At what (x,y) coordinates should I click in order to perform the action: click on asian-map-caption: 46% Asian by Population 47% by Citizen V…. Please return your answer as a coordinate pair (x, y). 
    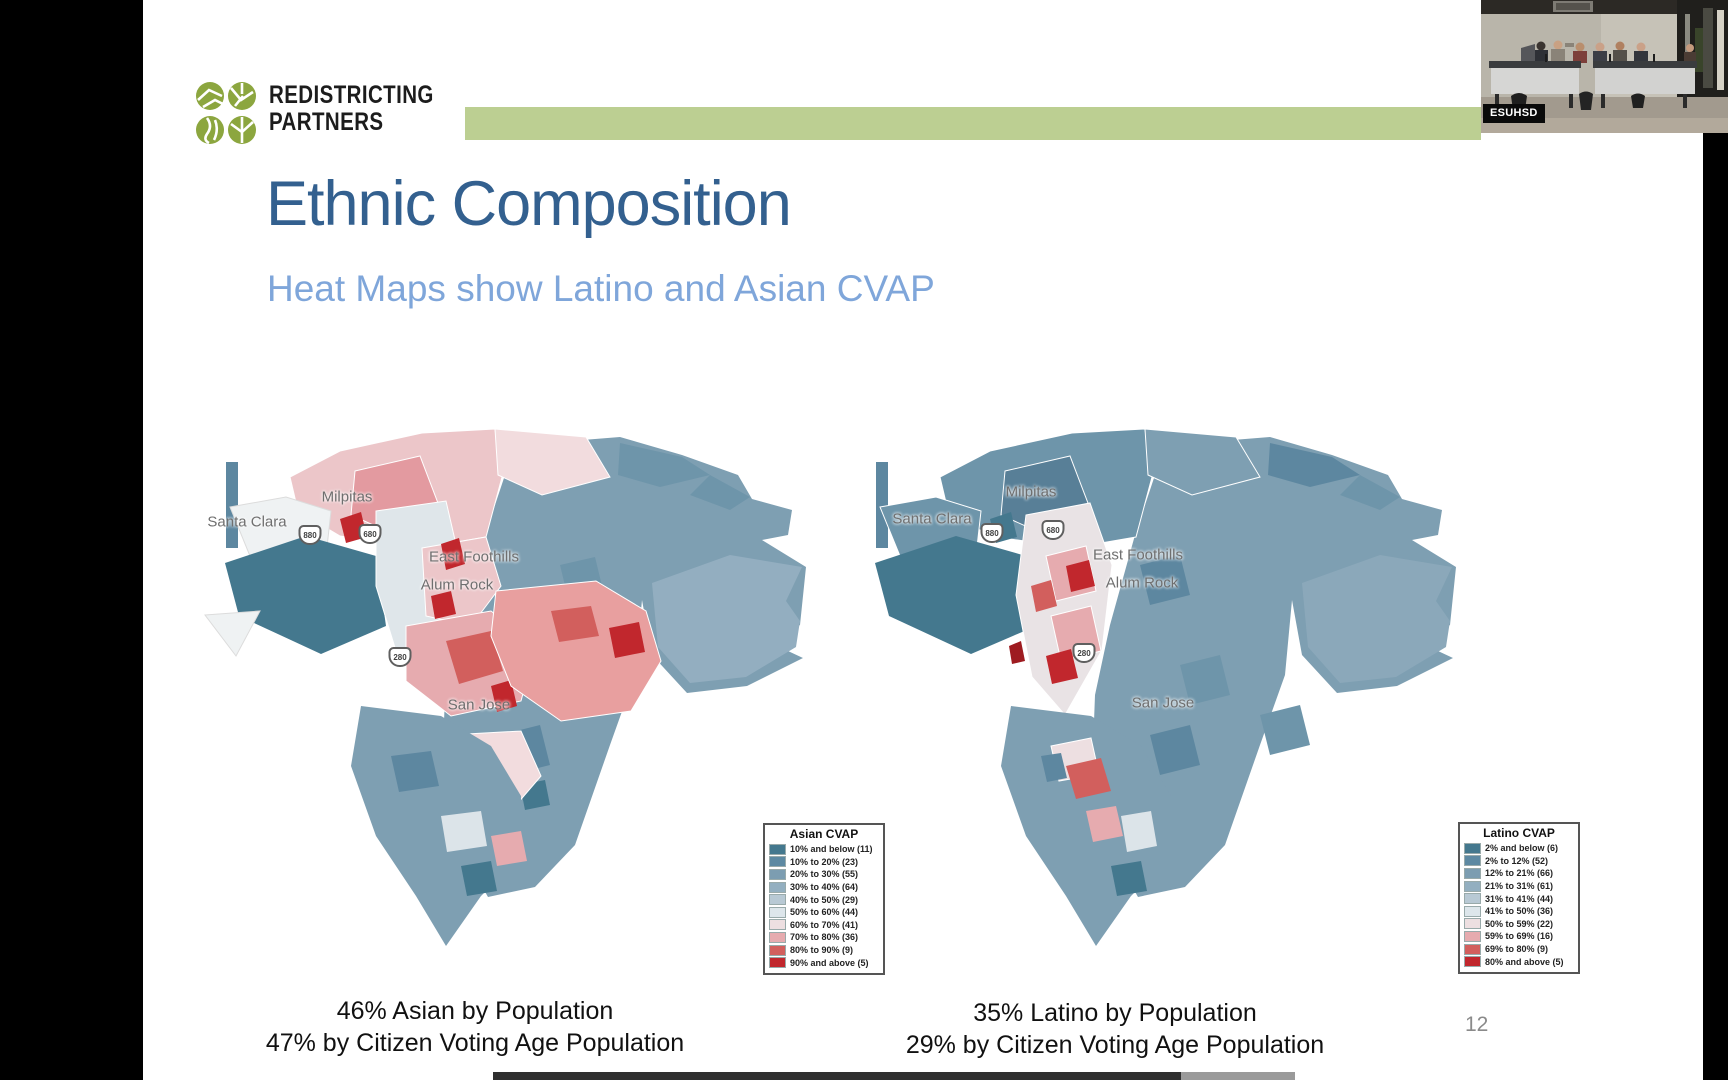
    Looking at the image, I should click on (475, 1027).